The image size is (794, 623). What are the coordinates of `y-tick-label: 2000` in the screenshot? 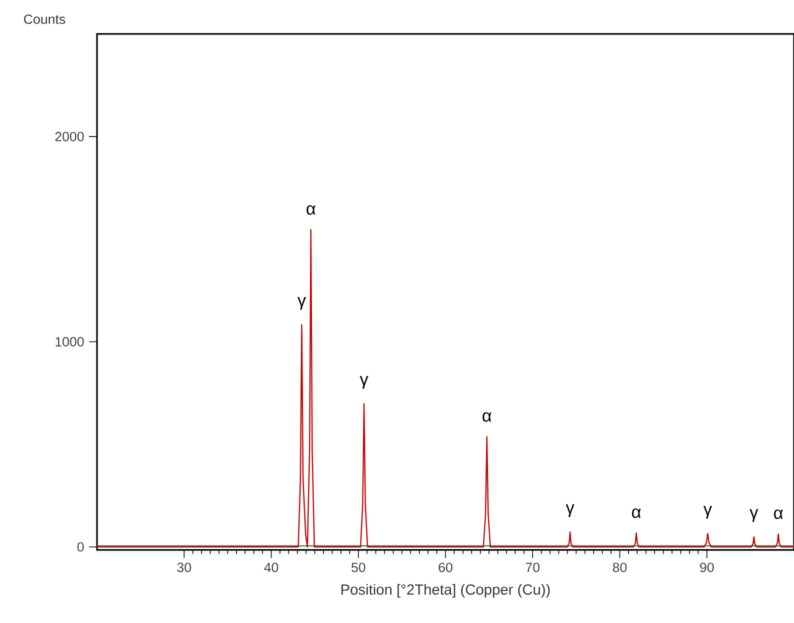 It's located at (69, 137).